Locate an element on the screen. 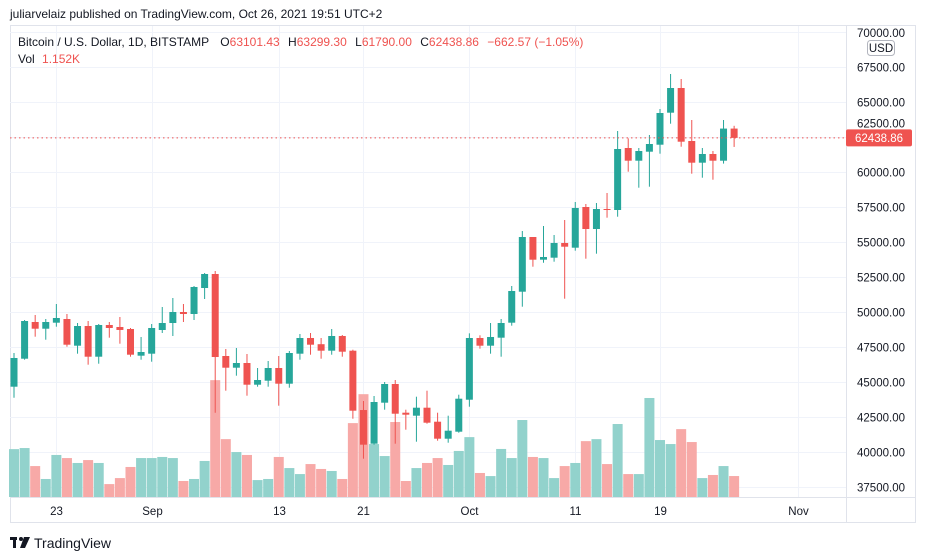 This screenshot has height=560, width=926. time-tick-label: Nov is located at coordinates (798, 512).